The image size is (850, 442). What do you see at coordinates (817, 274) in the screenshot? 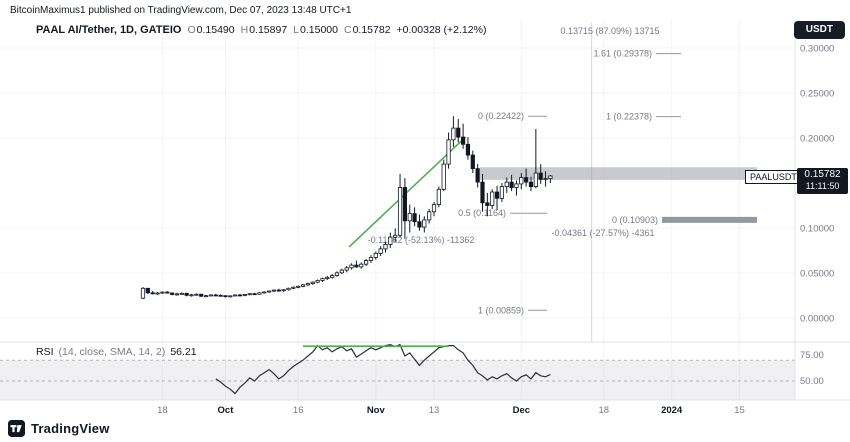
I see `price-axis-label: 0.05000` at bounding box center [817, 274].